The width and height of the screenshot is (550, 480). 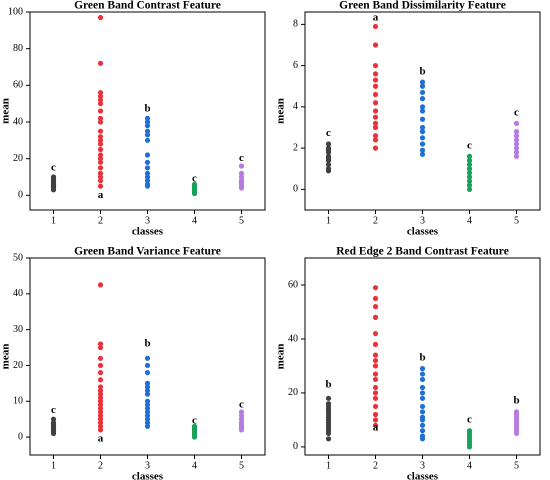 What do you see at coordinates (295, 65) in the screenshot?
I see `y-tick-label: 6` at bounding box center [295, 65].